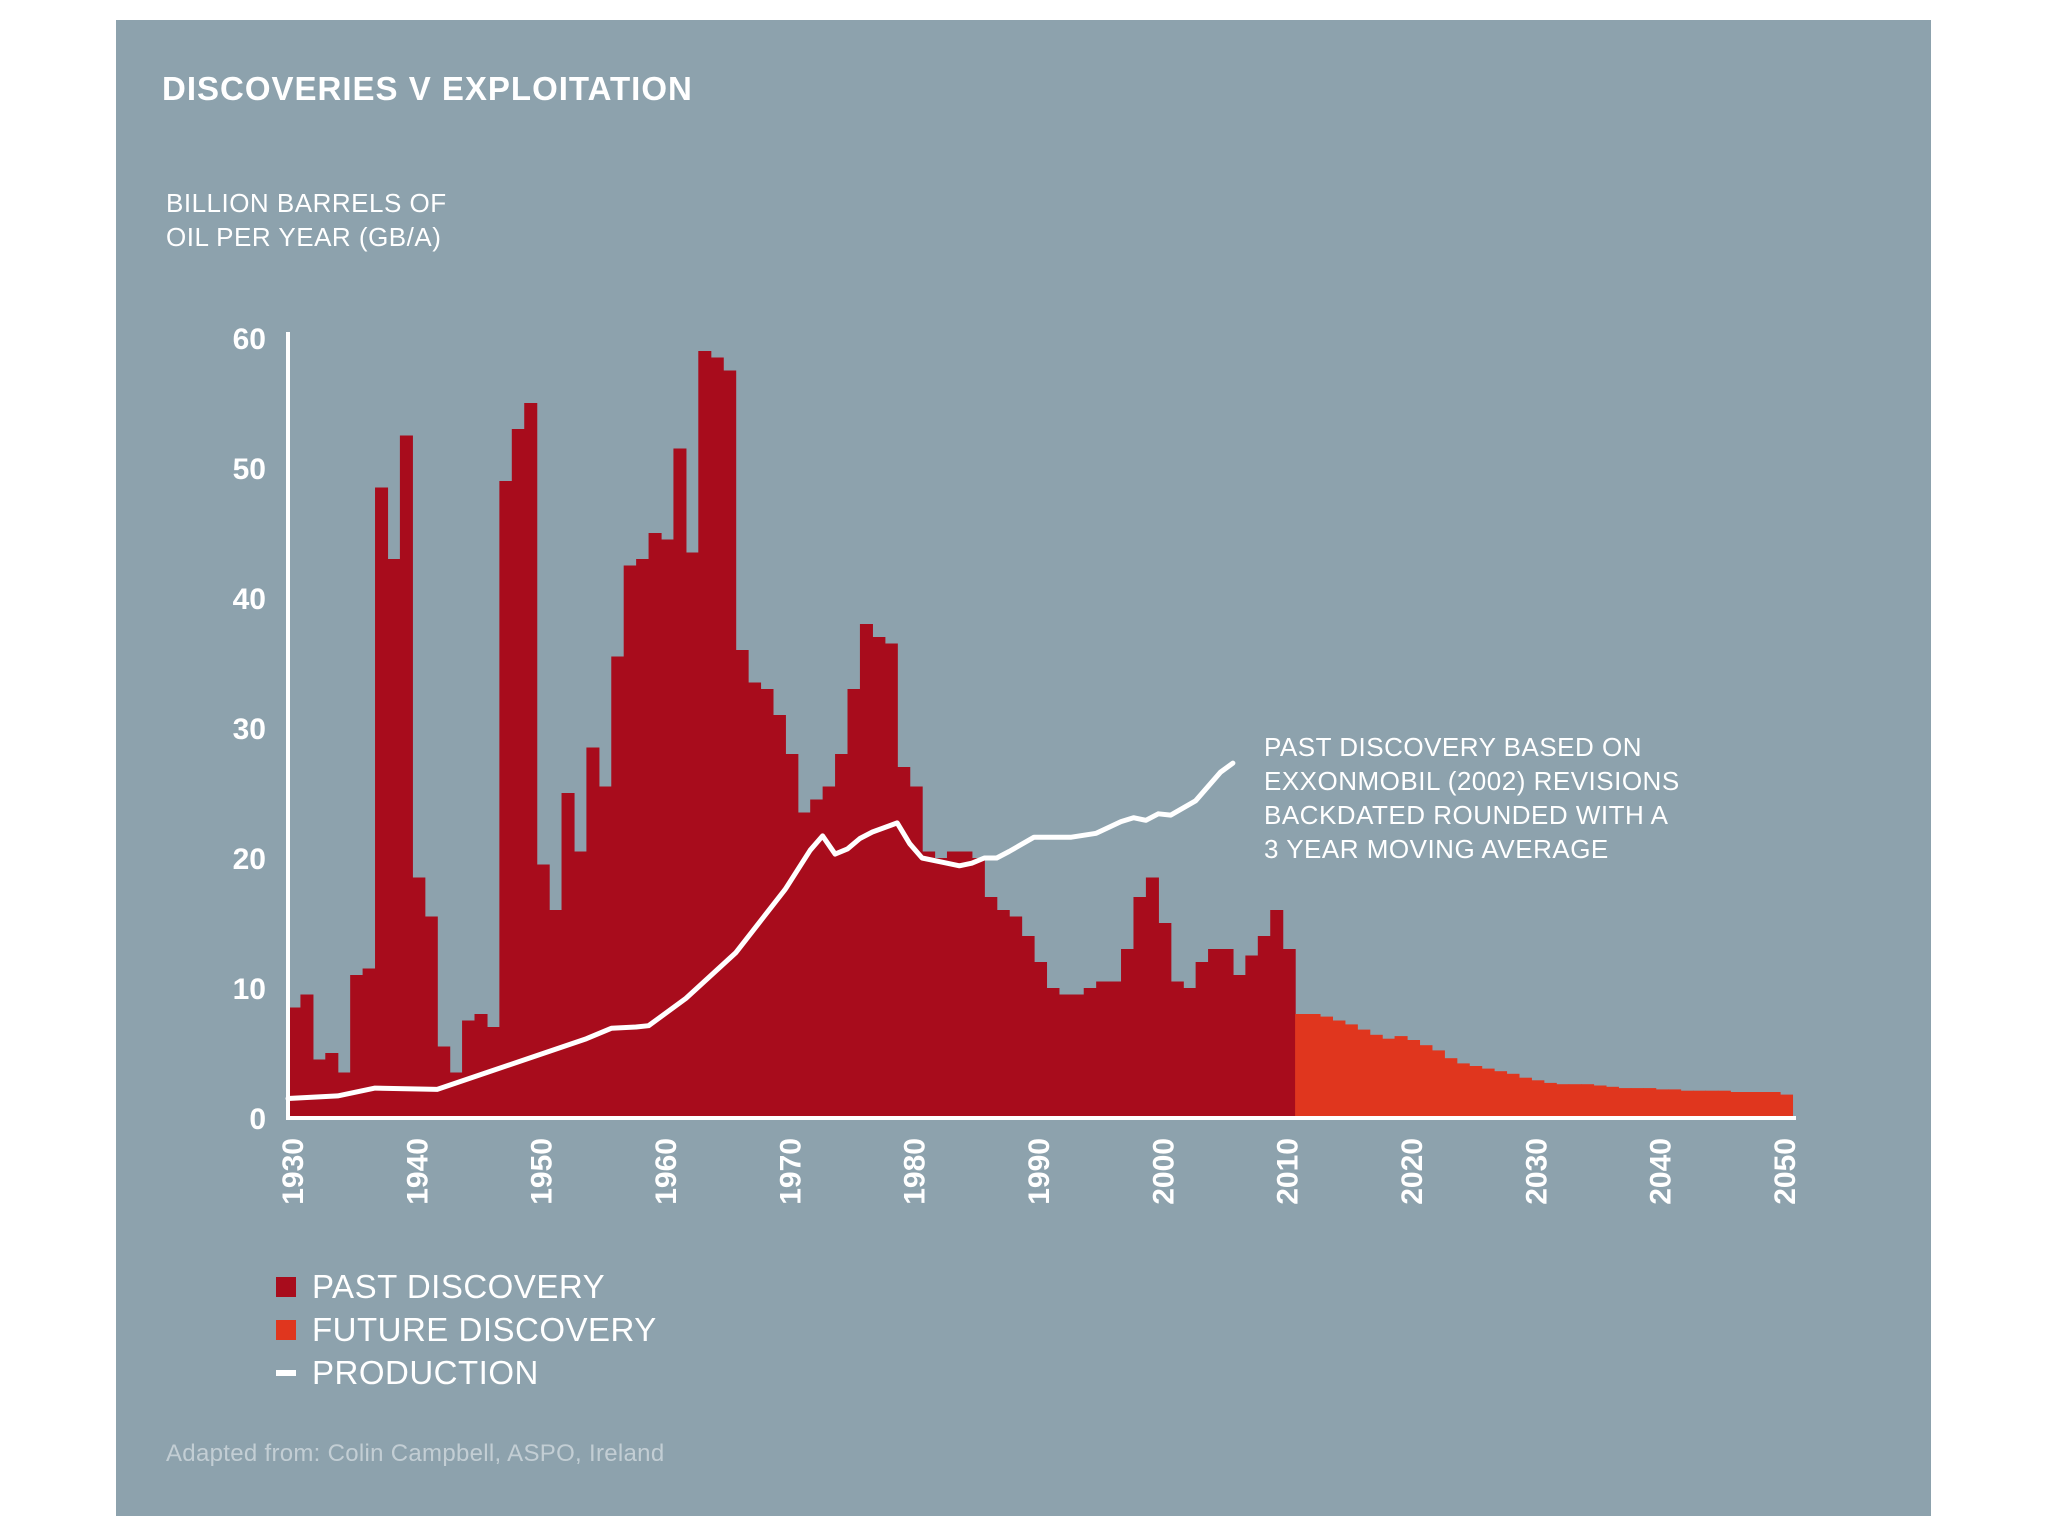 The width and height of the screenshot is (2048, 1536). What do you see at coordinates (466, 1286) in the screenshot?
I see `legend-item-past-discovery: PAST DISCOVERY` at bounding box center [466, 1286].